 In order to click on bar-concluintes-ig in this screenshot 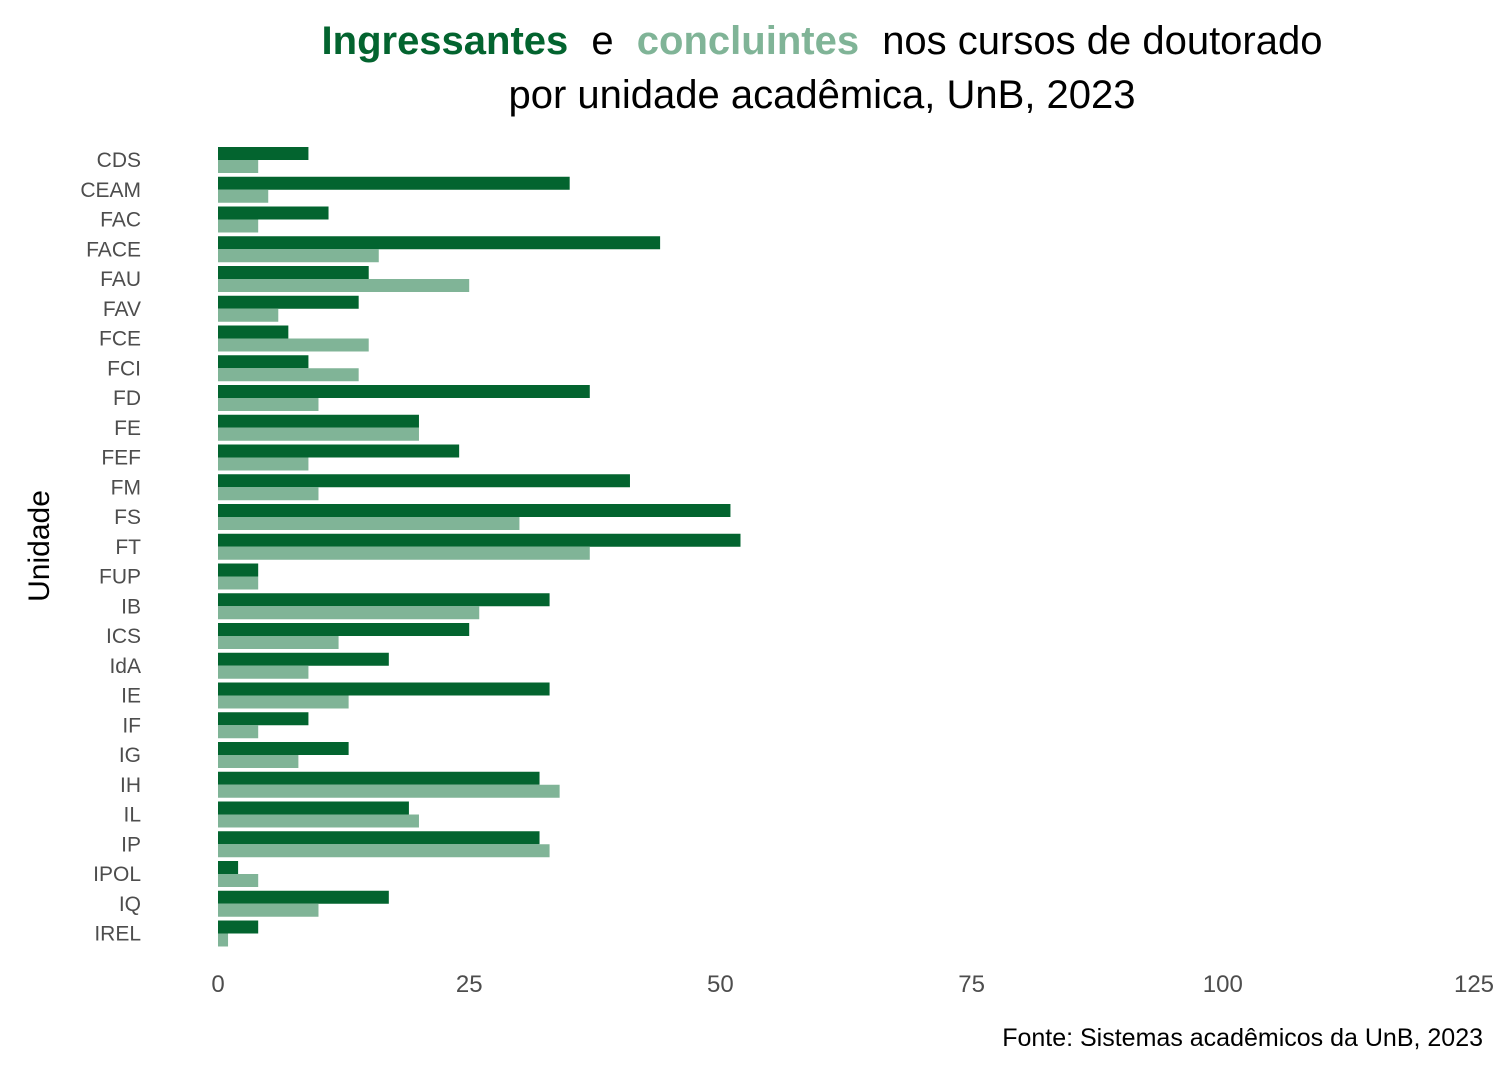, I will do `click(258, 761)`.